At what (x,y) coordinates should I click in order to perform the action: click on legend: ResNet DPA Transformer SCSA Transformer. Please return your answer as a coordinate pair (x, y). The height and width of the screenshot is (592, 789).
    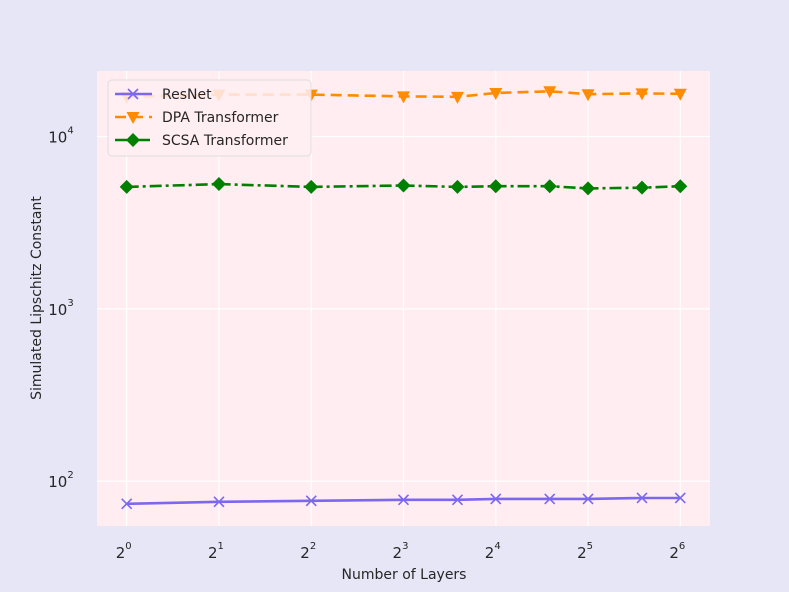
    Looking at the image, I should click on (209, 118).